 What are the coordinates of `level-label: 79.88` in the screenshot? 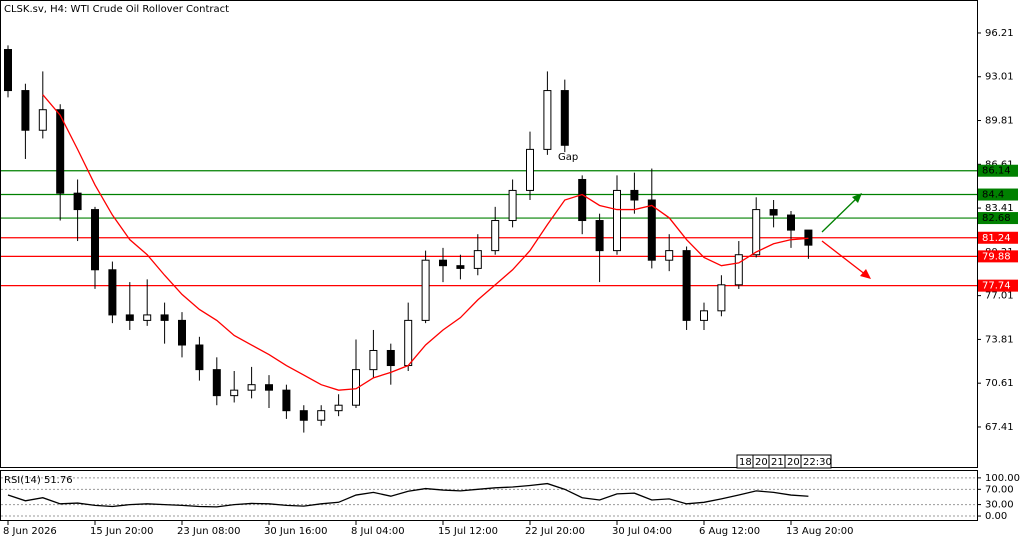 It's located at (996, 256).